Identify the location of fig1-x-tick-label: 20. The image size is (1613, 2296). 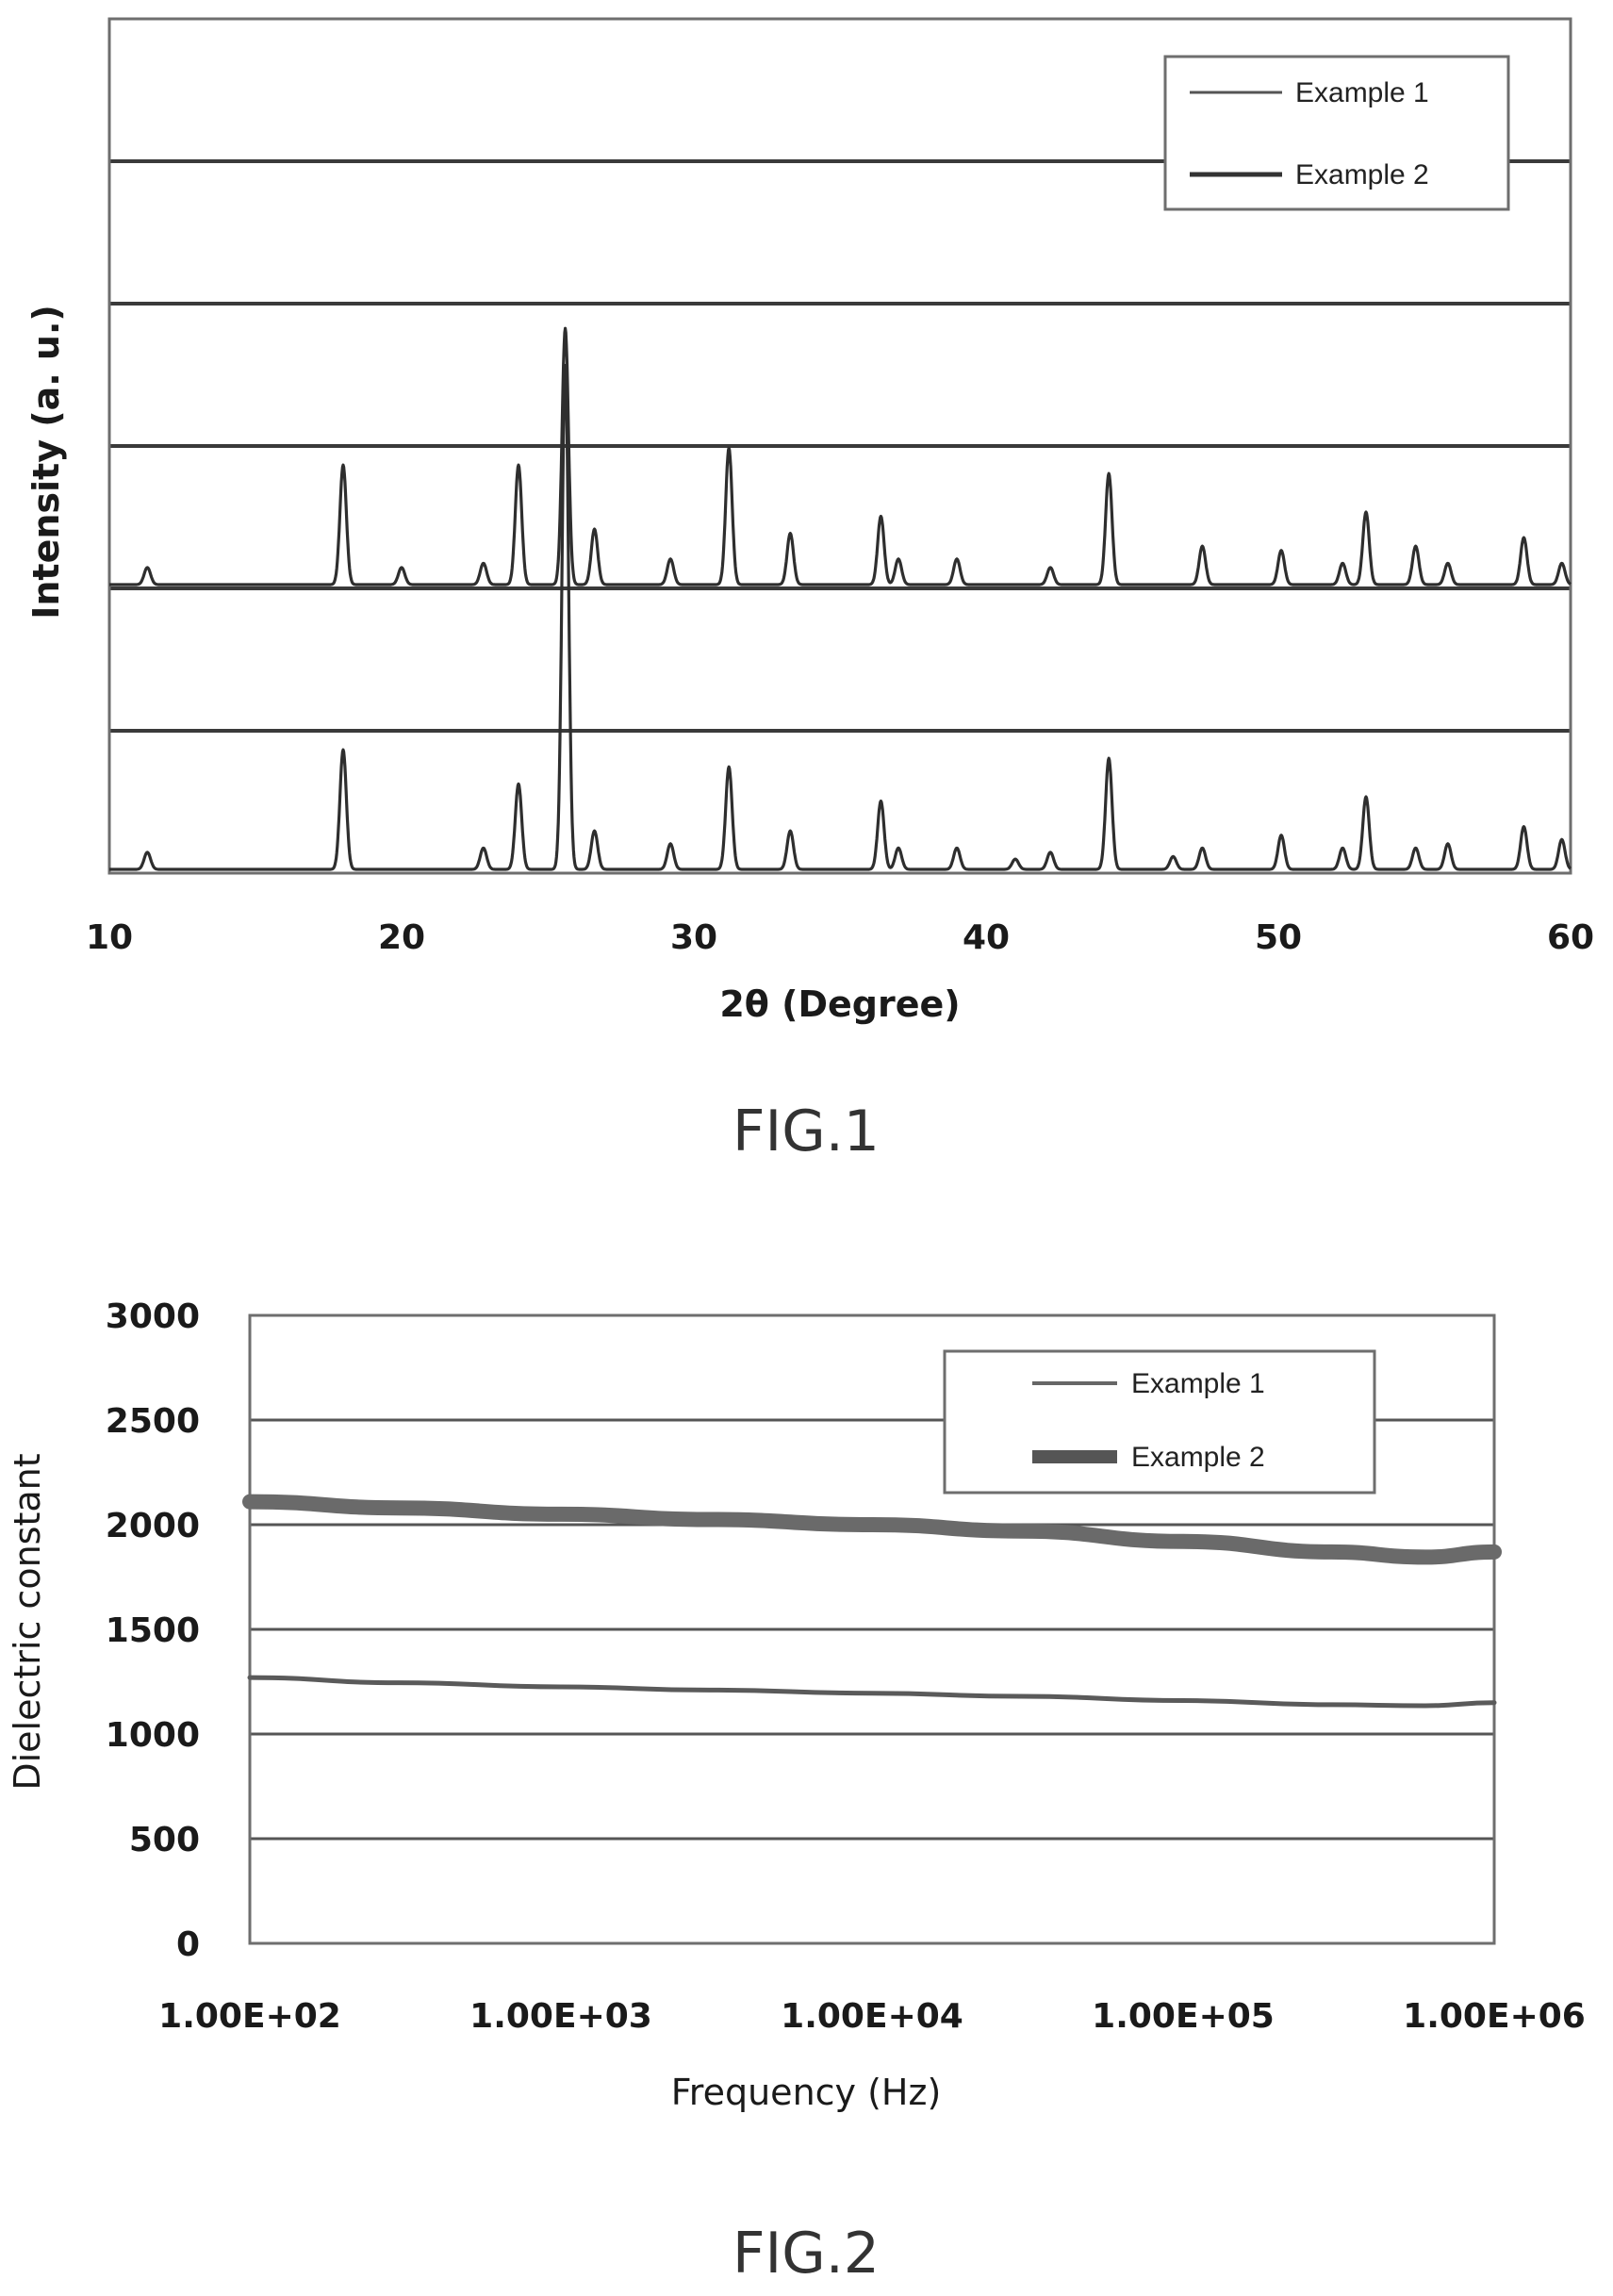
(401, 937).